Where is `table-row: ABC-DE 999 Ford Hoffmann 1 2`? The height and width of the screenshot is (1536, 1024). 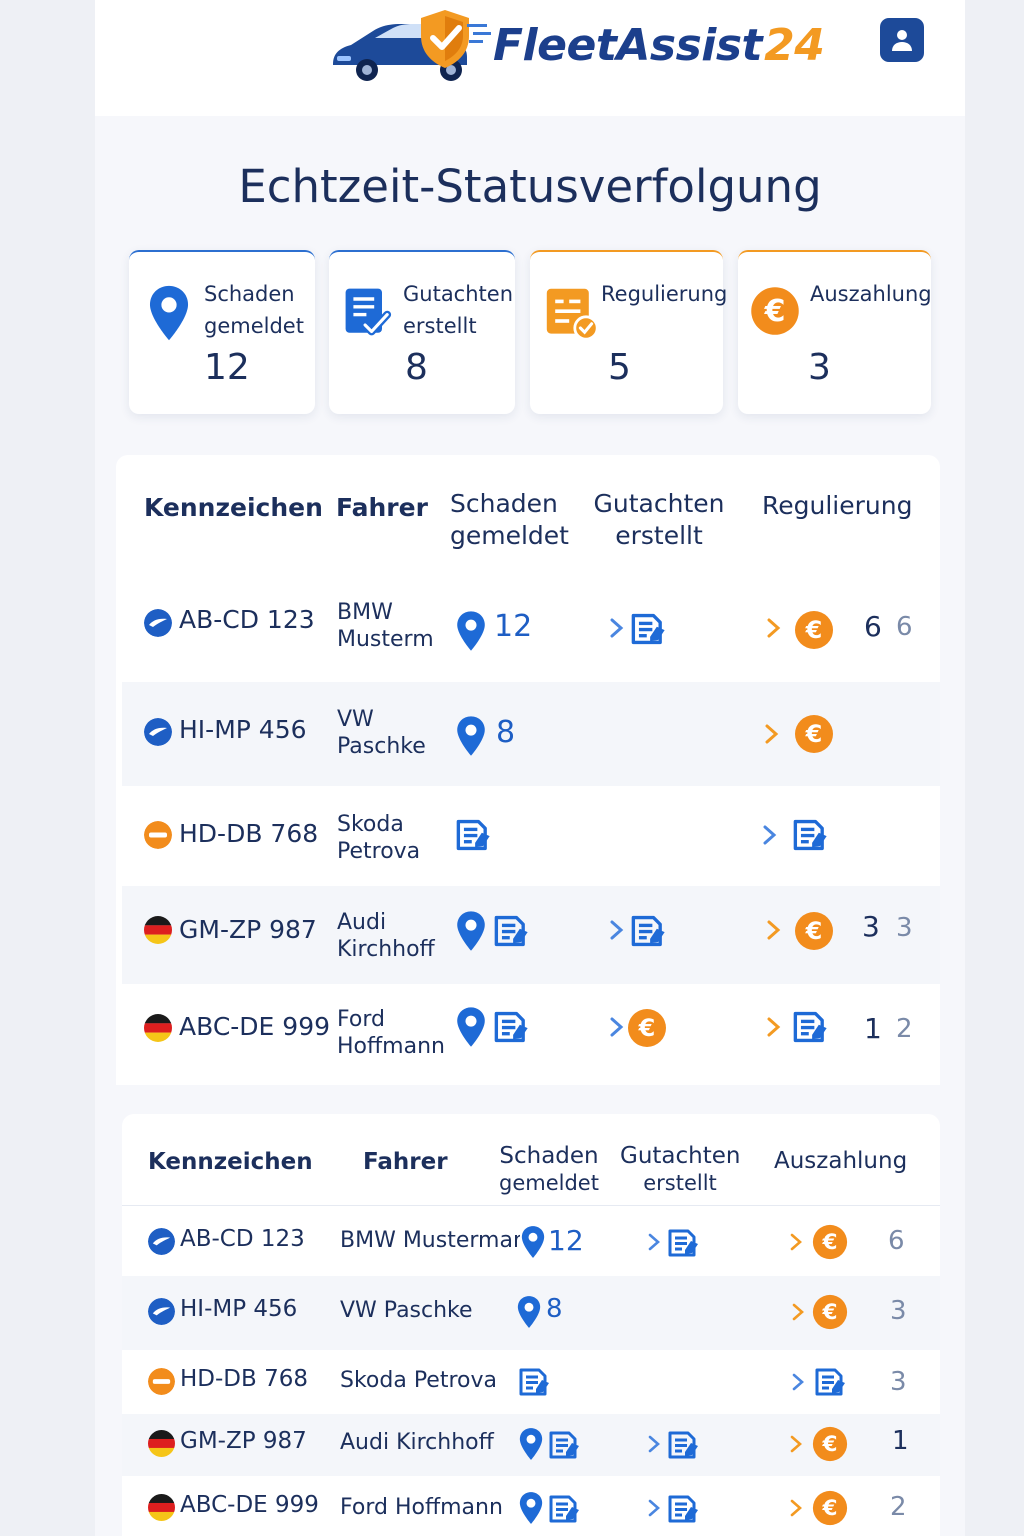
table-row: ABC-DE 999 Ford Hoffmann 1 2 is located at coordinates (531, 1033).